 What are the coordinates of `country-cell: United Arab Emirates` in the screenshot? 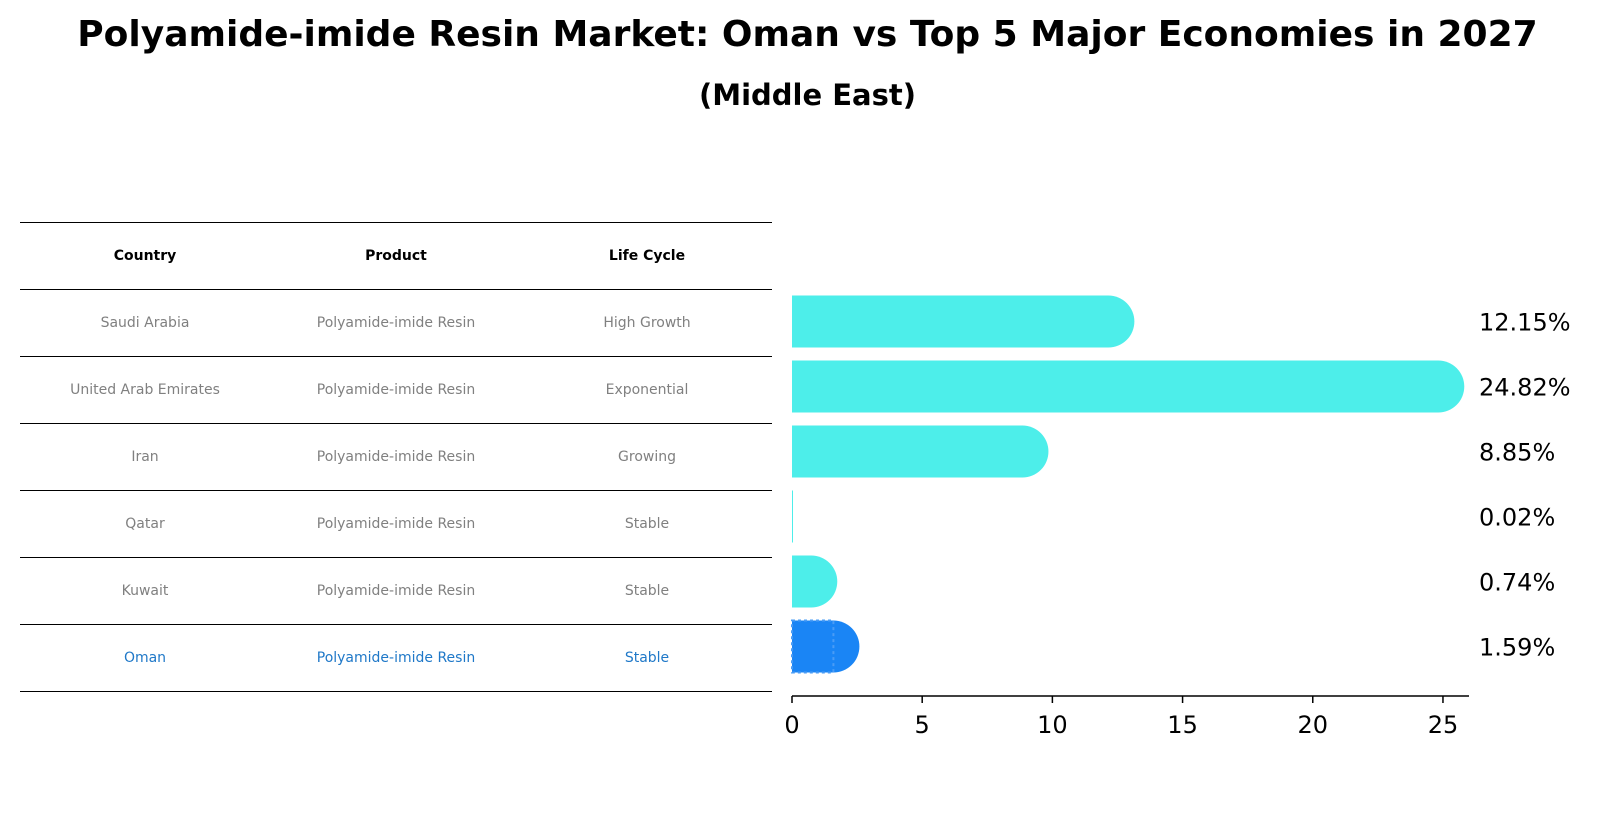 It's located at (145, 390).